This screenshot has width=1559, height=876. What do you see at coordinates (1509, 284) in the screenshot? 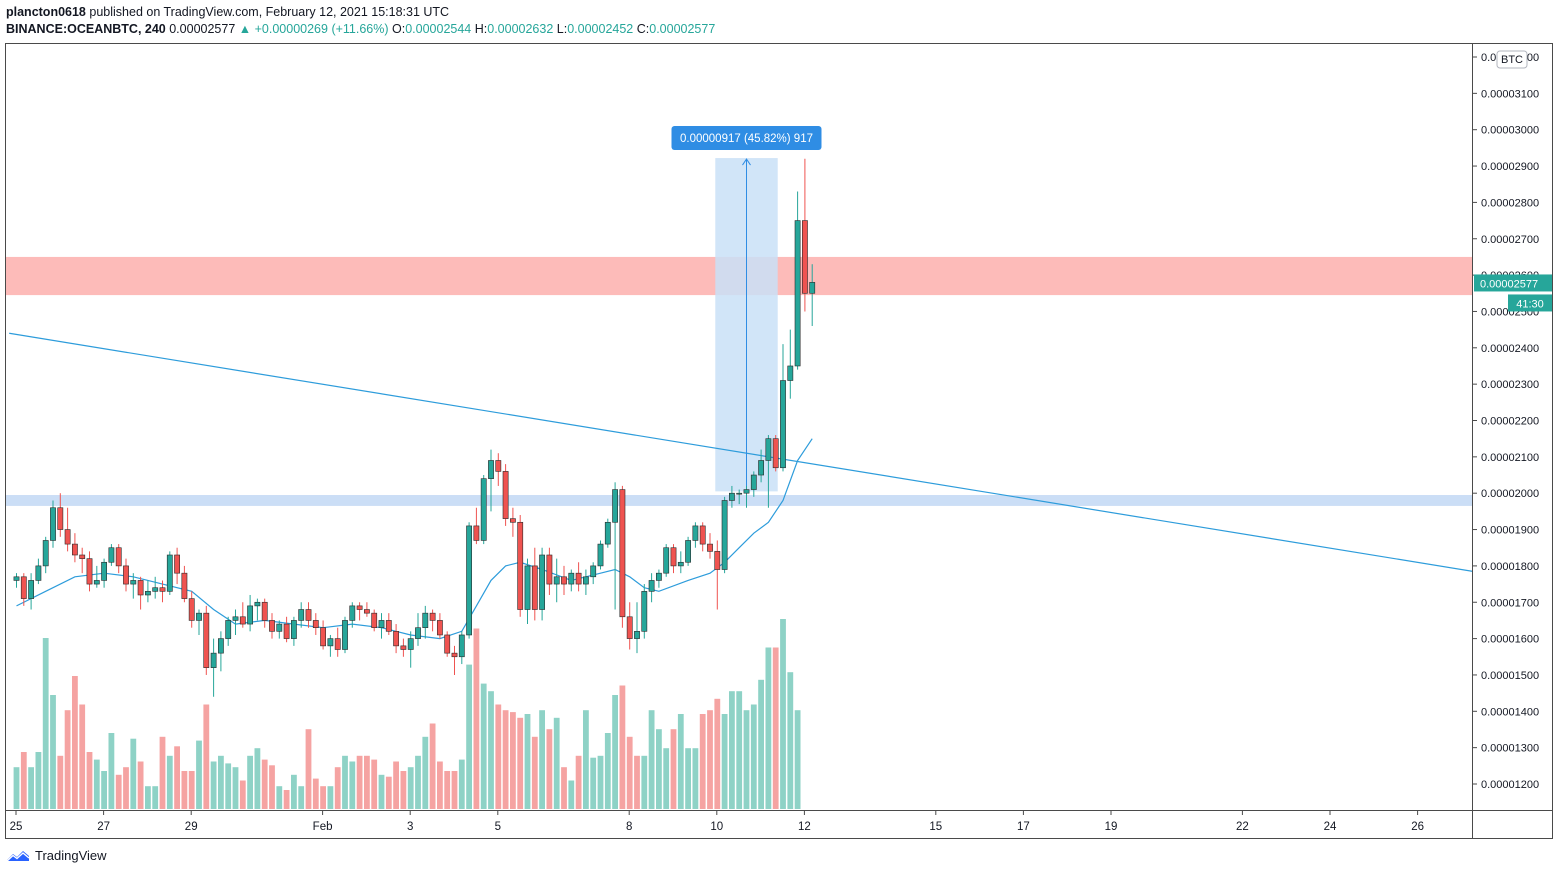
I see `last-price-label-text: 0.00002577` at bounding box center [1509, 284].